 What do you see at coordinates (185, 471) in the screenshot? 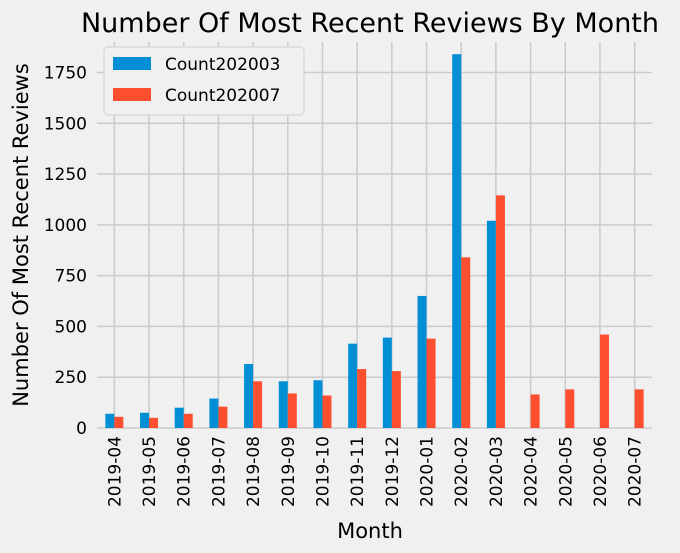
I see `x-tick-label: 2019-06` at bounding box center [185, 471].